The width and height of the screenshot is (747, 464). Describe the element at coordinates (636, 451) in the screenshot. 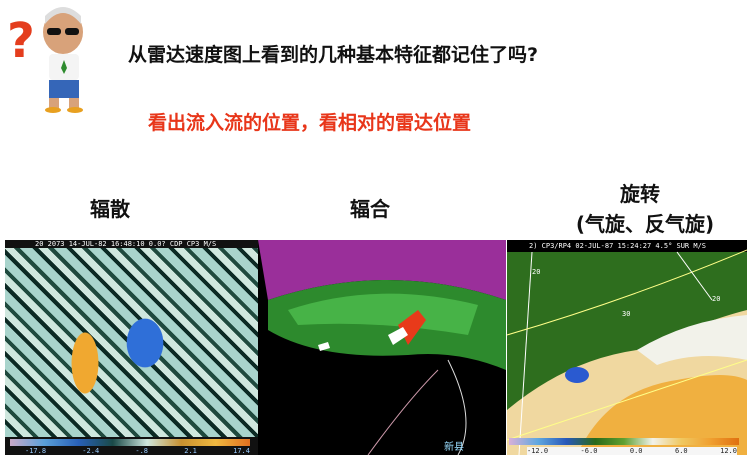

I see `colorbar-label: 0.0` at that location.